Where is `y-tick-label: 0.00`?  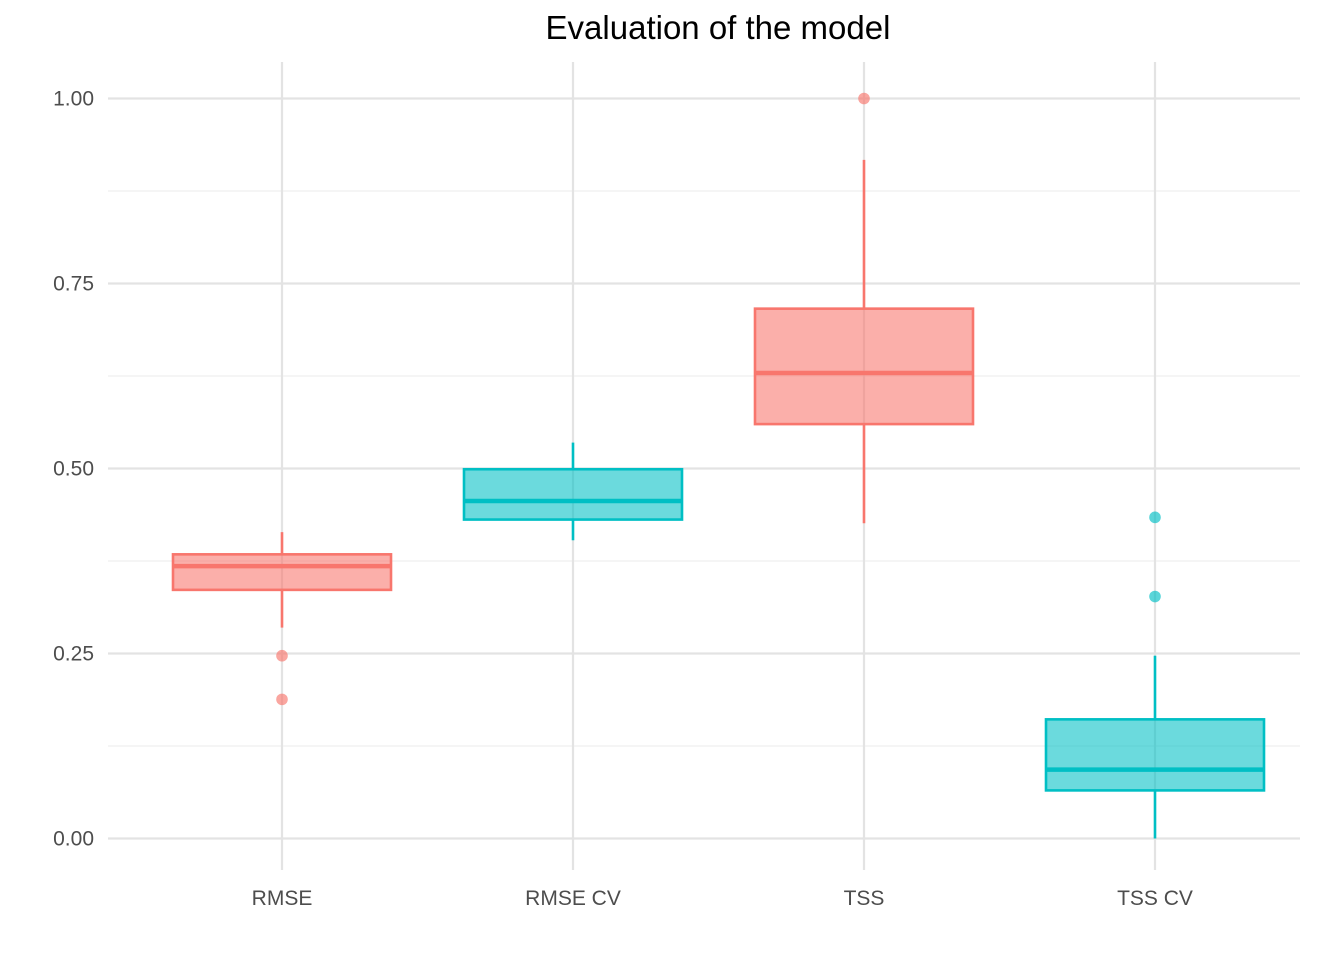
y-tick-label: 0.00 is located at coordinates (73, 839).